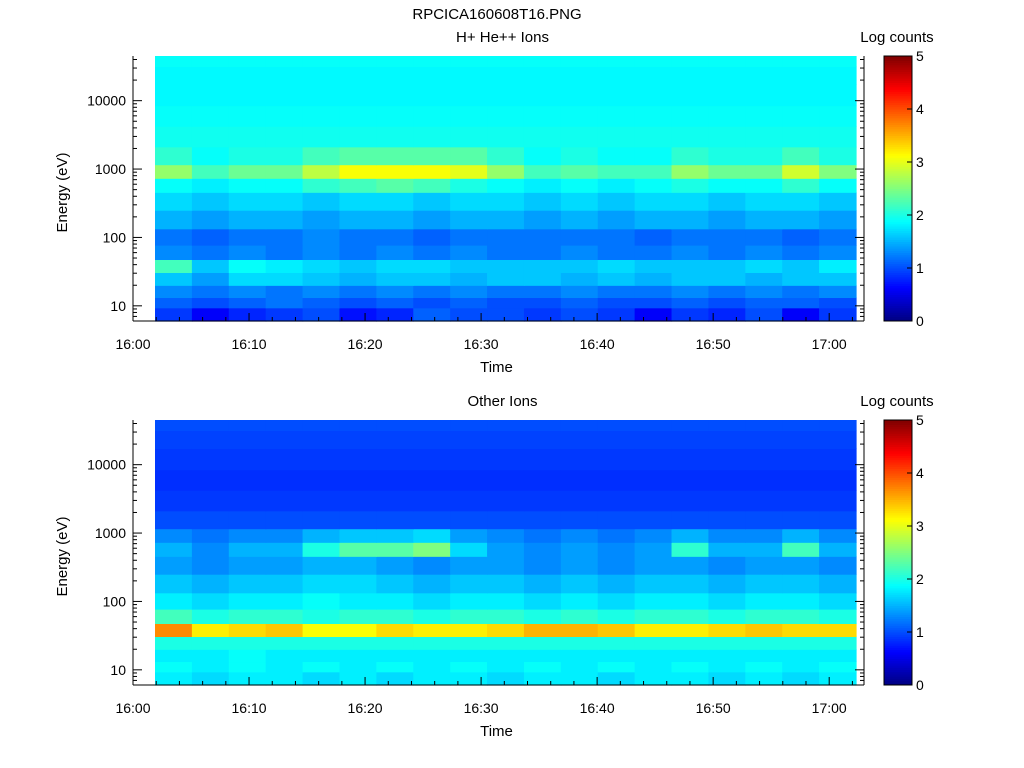 The height and width of the screenshot is (768, 1024). I want to click on y-tick-label: 100, so click(115, 237).